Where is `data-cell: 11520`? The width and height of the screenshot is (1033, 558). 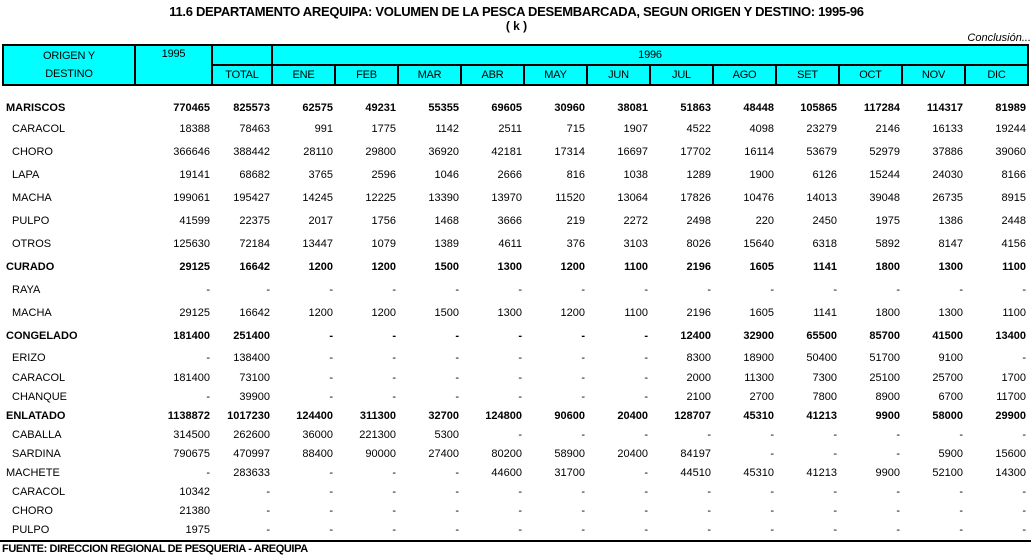
data-cell: 11520 is located at coordinates (570, 197).